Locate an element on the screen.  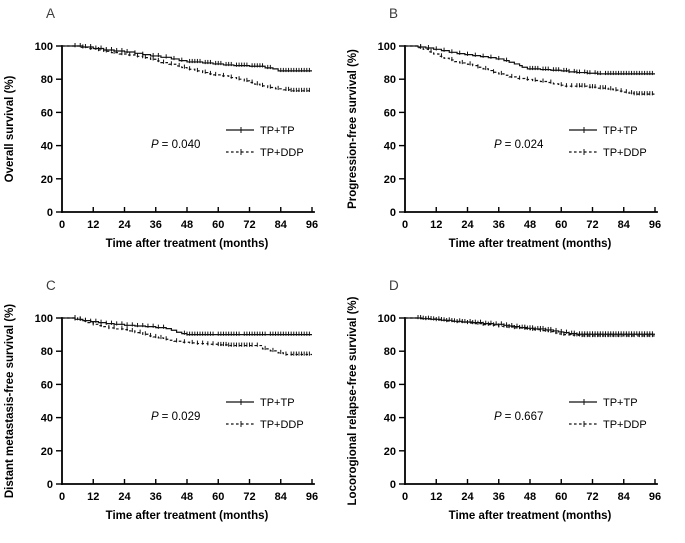
panel-letter: B is located at coordinates (393, 13).